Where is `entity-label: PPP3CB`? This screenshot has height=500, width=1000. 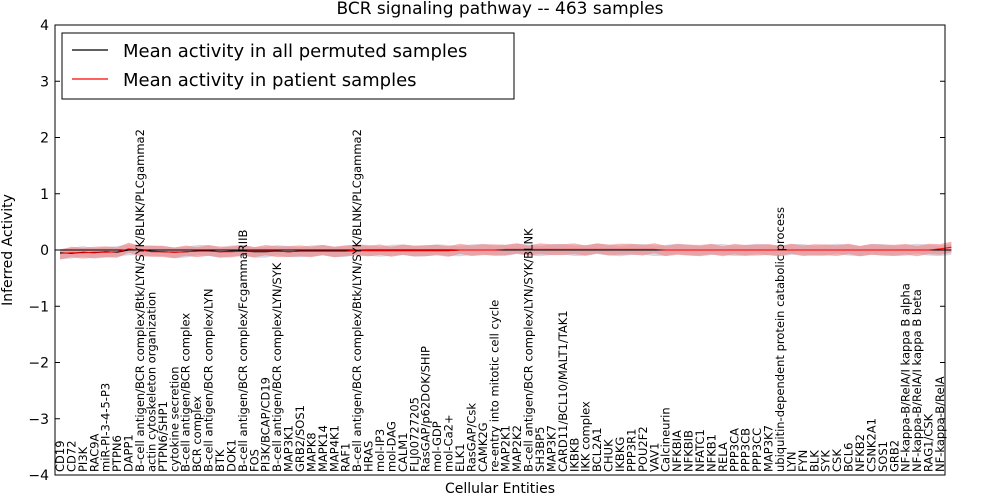
entity-label: PPP3CB is located at coordinates (746, 450).